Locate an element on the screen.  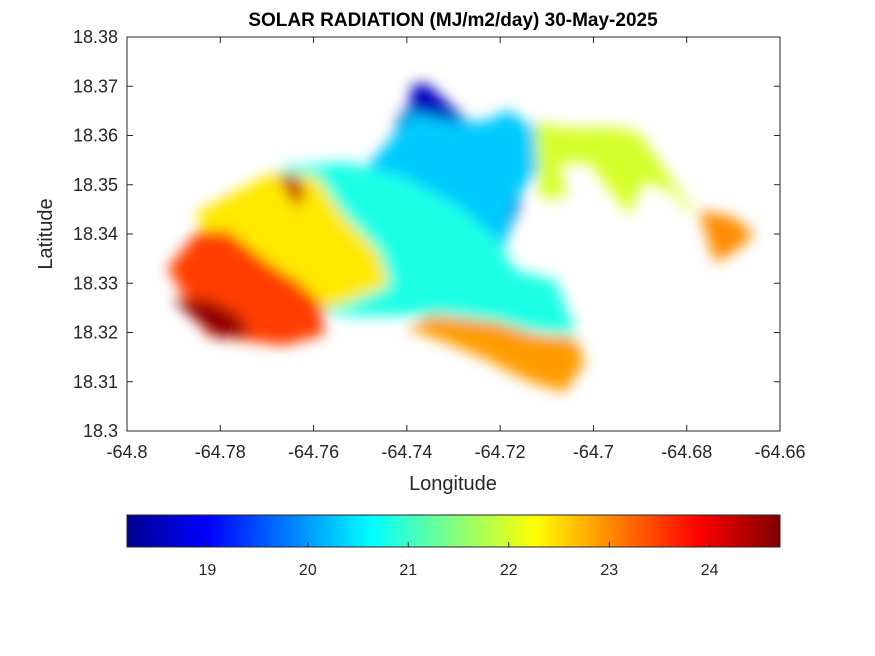
x-tick-label: -64.7 is located at coordinates (593, 452).